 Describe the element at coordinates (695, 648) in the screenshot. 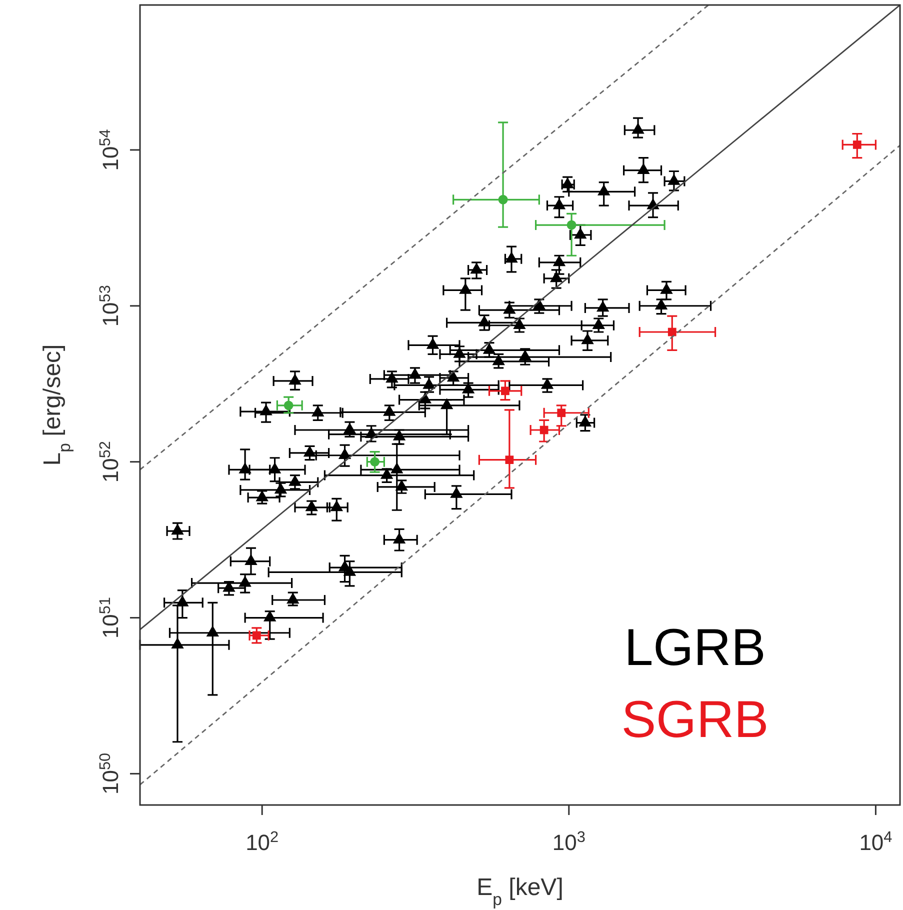

I see `text: LGRB` at that location.